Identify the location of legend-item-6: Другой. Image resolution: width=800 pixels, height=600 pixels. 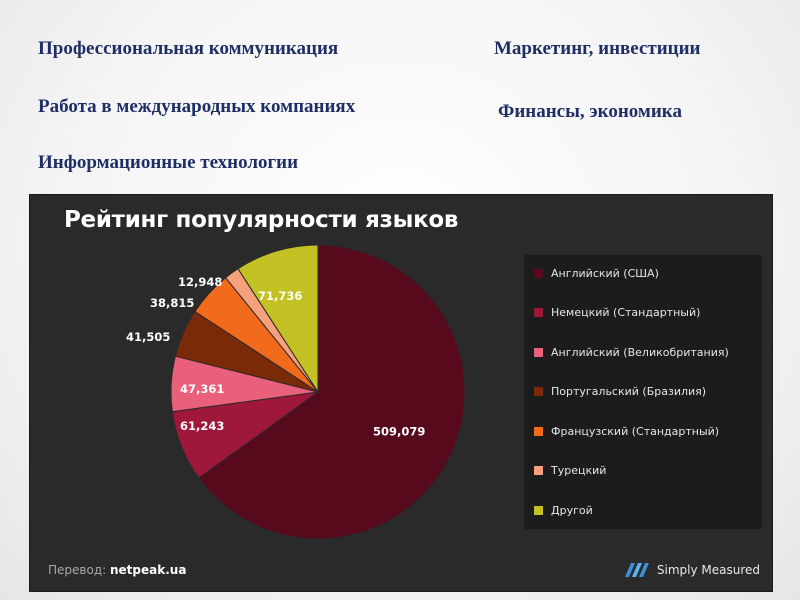
(563, 510).